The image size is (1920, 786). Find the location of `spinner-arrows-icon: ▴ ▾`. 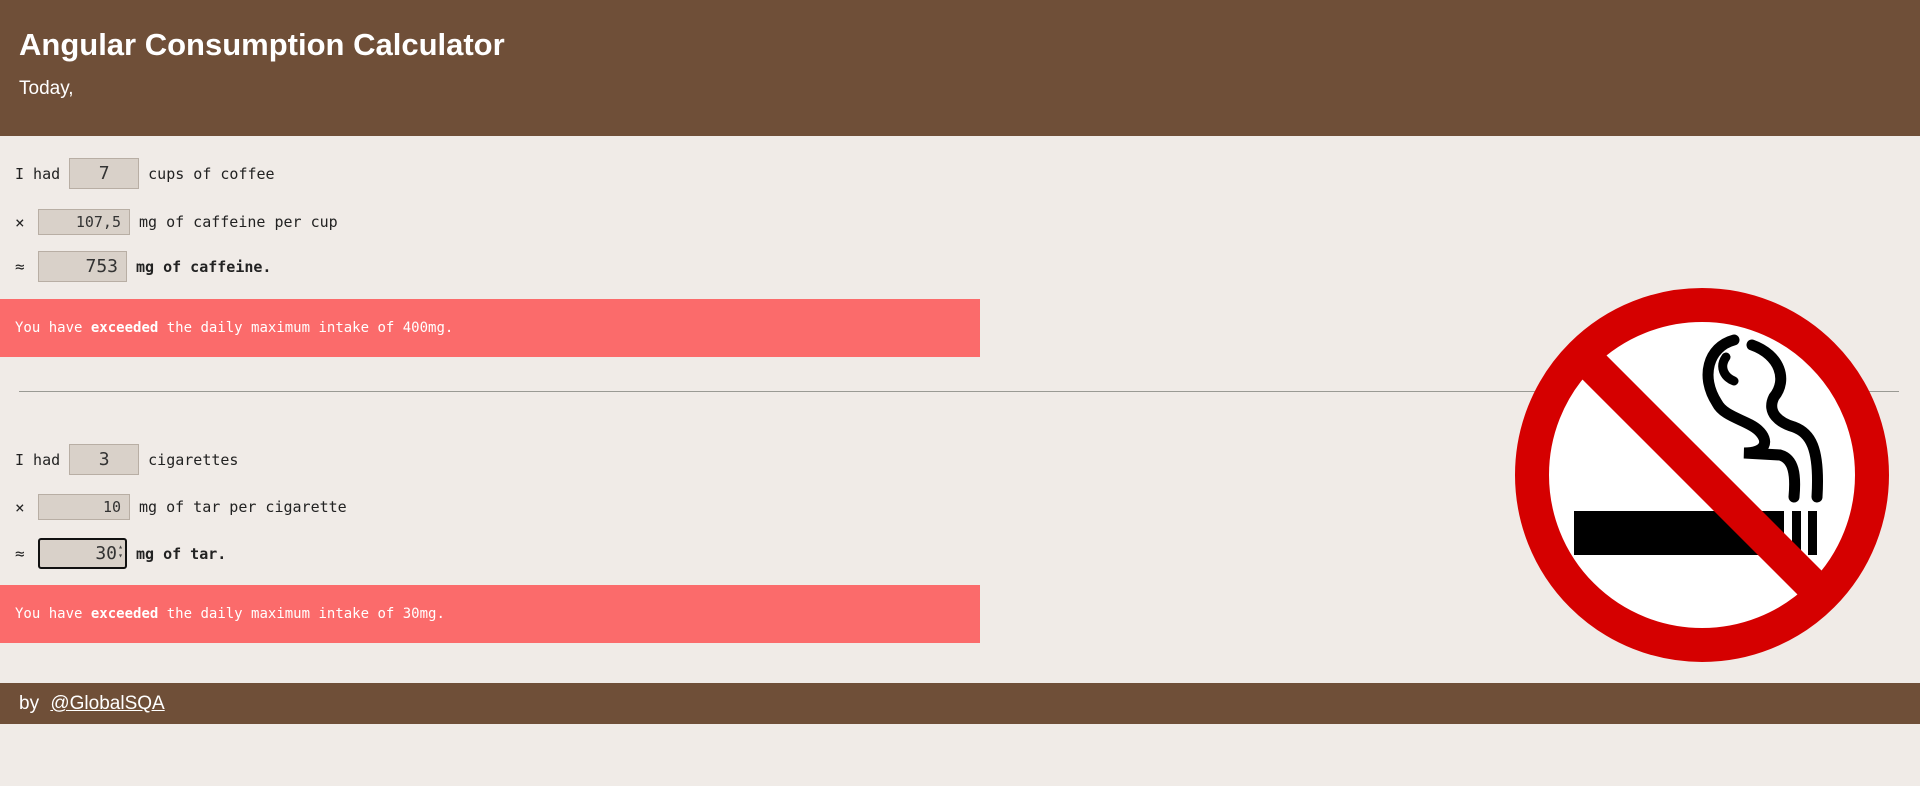

spinner-arrows-icon: ▴ ▾ is located at coordinates (120, 551).